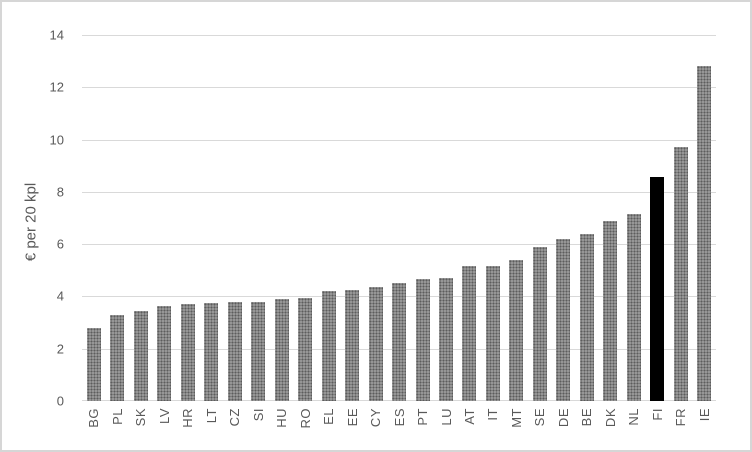  What do you see at coordinates (610, 310) in the screenshot?
I see `bar-dk` at bounding box center [610, 310].